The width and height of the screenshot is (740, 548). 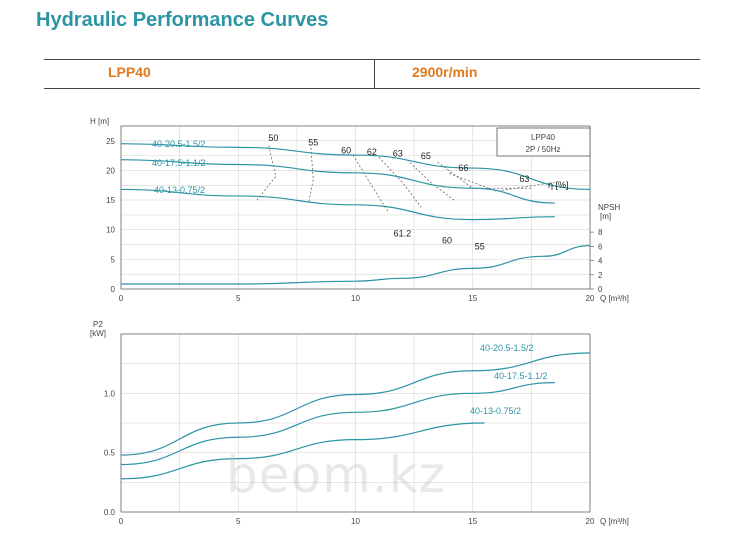 What do you see at coordinates (355, 265) in the screenshot?
I see `npsh-curve-line` at bounding box center [355, 265].